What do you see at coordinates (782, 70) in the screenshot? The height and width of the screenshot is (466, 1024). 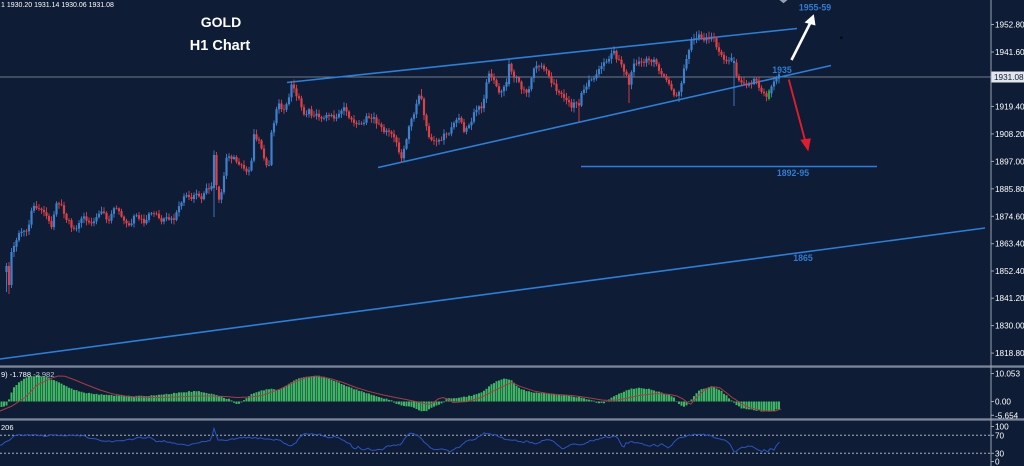 I see `svg-text: 1935` at bounding box center [782, 70].